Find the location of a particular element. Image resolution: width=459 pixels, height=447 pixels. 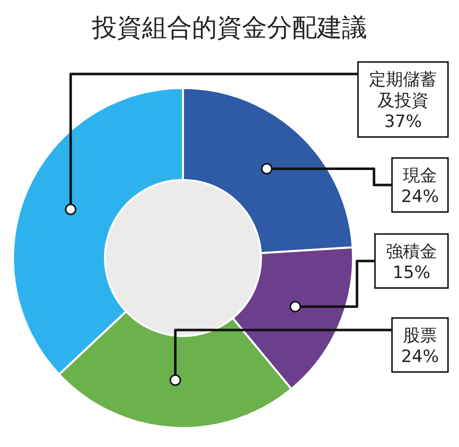

slice-label: 現金 is located at coordinates (420, 176).